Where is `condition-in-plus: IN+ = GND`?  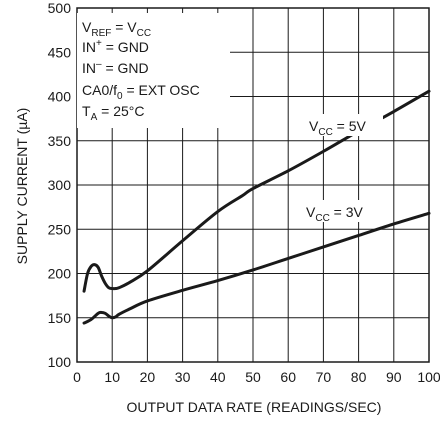
condition-in-plus: IN+ = GND is located at coordinates (115, 46).